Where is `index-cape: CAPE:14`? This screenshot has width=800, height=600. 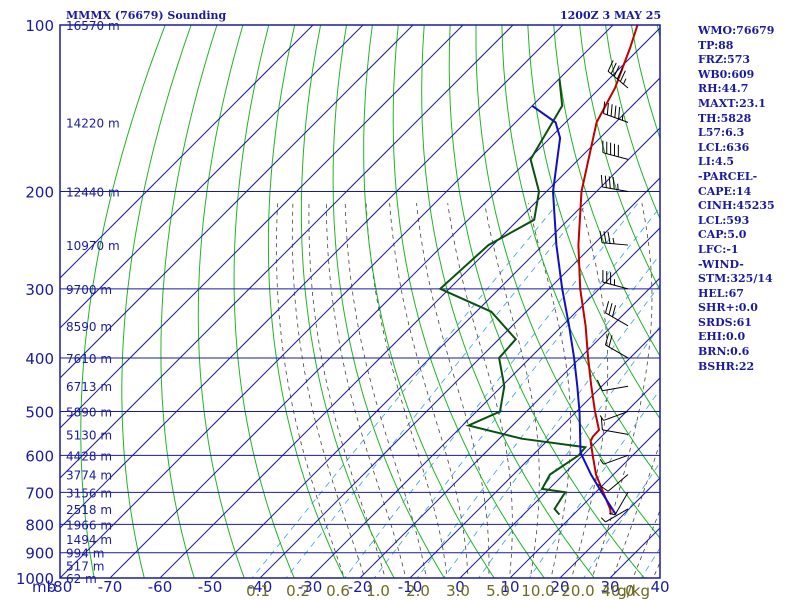 index-cape: CAPE:14 is located at coordinates (725, 191).